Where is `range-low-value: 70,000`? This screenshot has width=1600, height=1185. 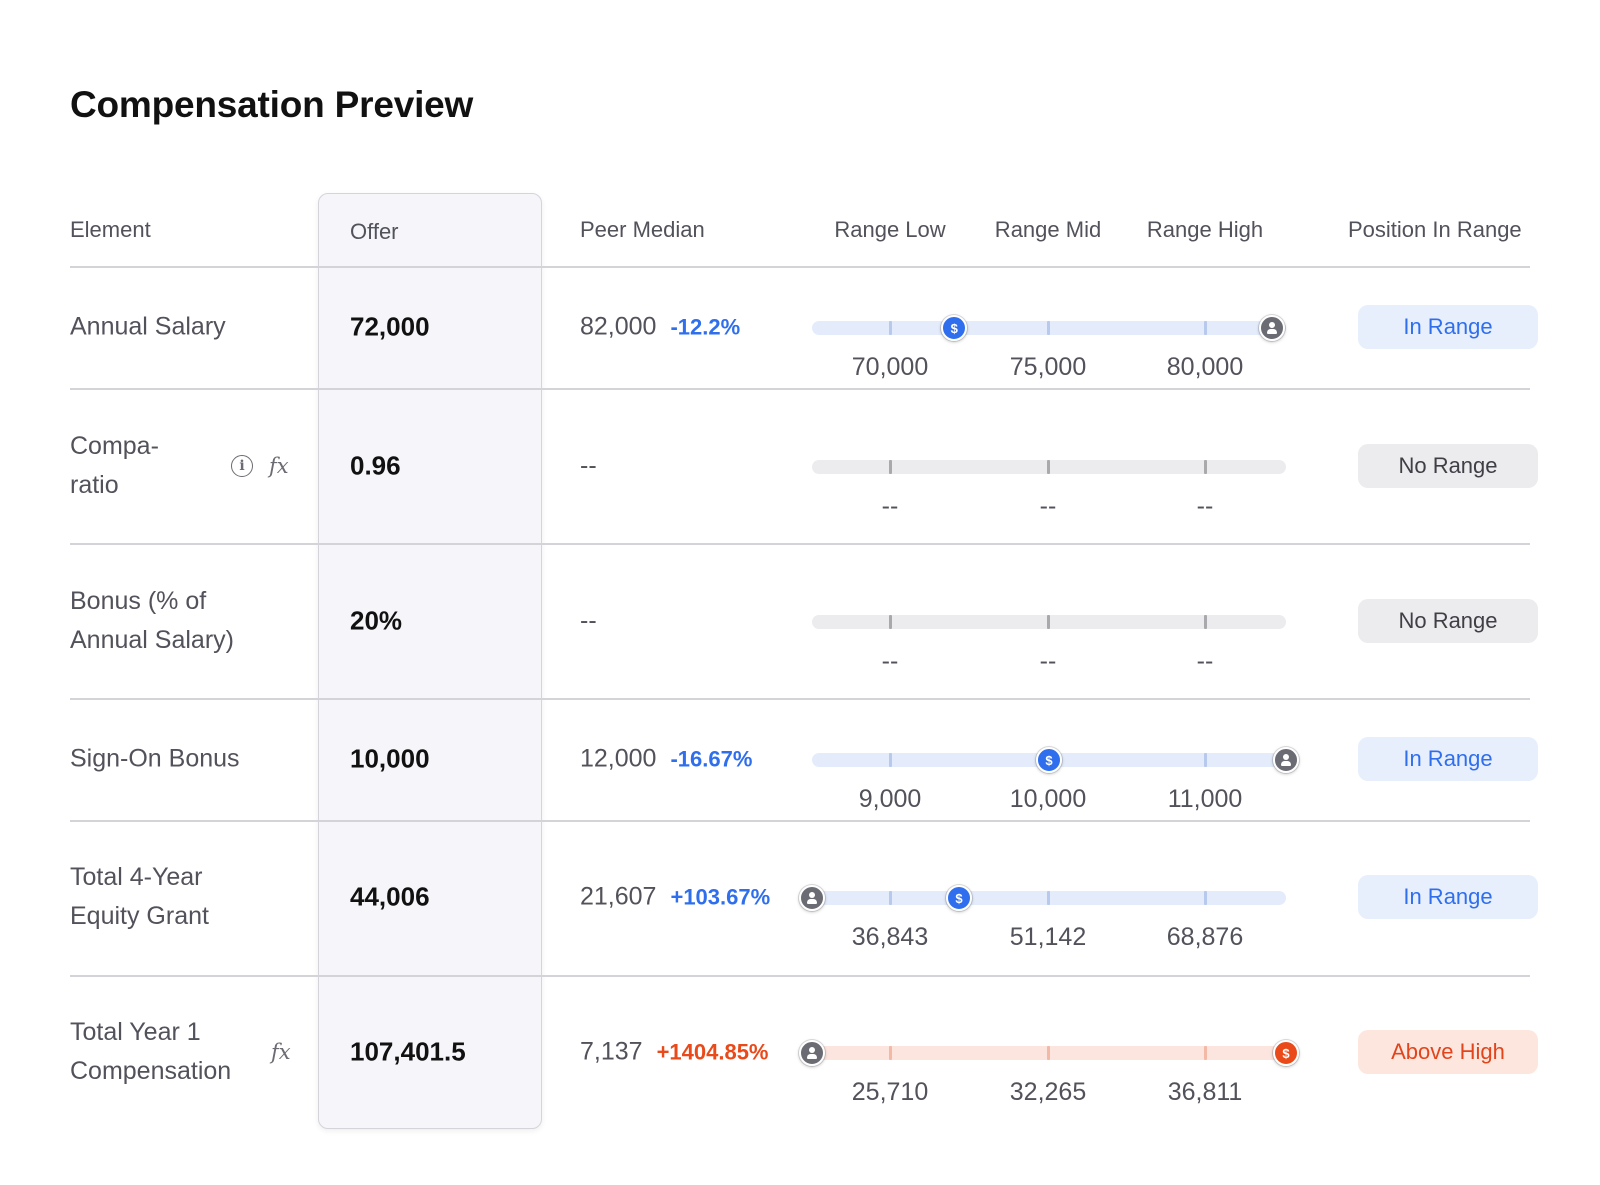
range-low-value: 70,000 is located at coordinates (890, 367).